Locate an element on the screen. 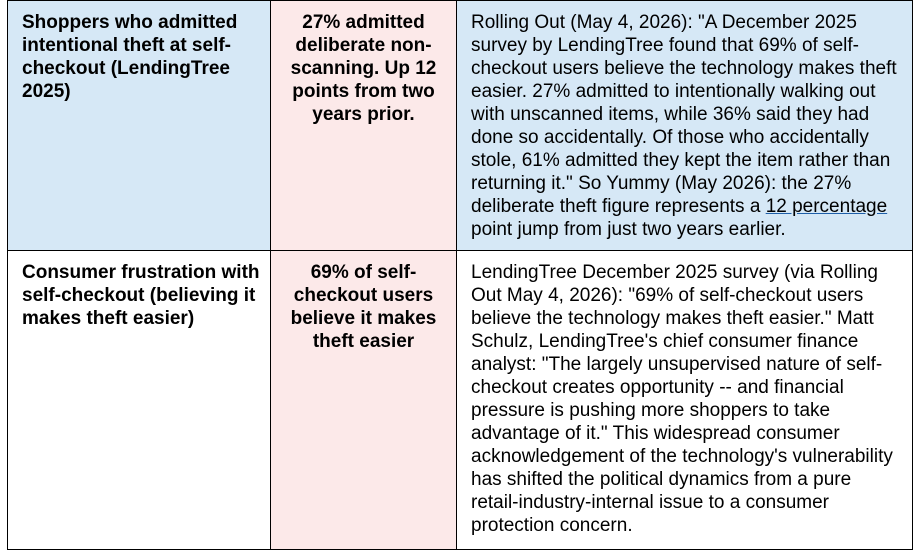  underlined-phrase: 12 percentage is located at coordinates (826, 206).